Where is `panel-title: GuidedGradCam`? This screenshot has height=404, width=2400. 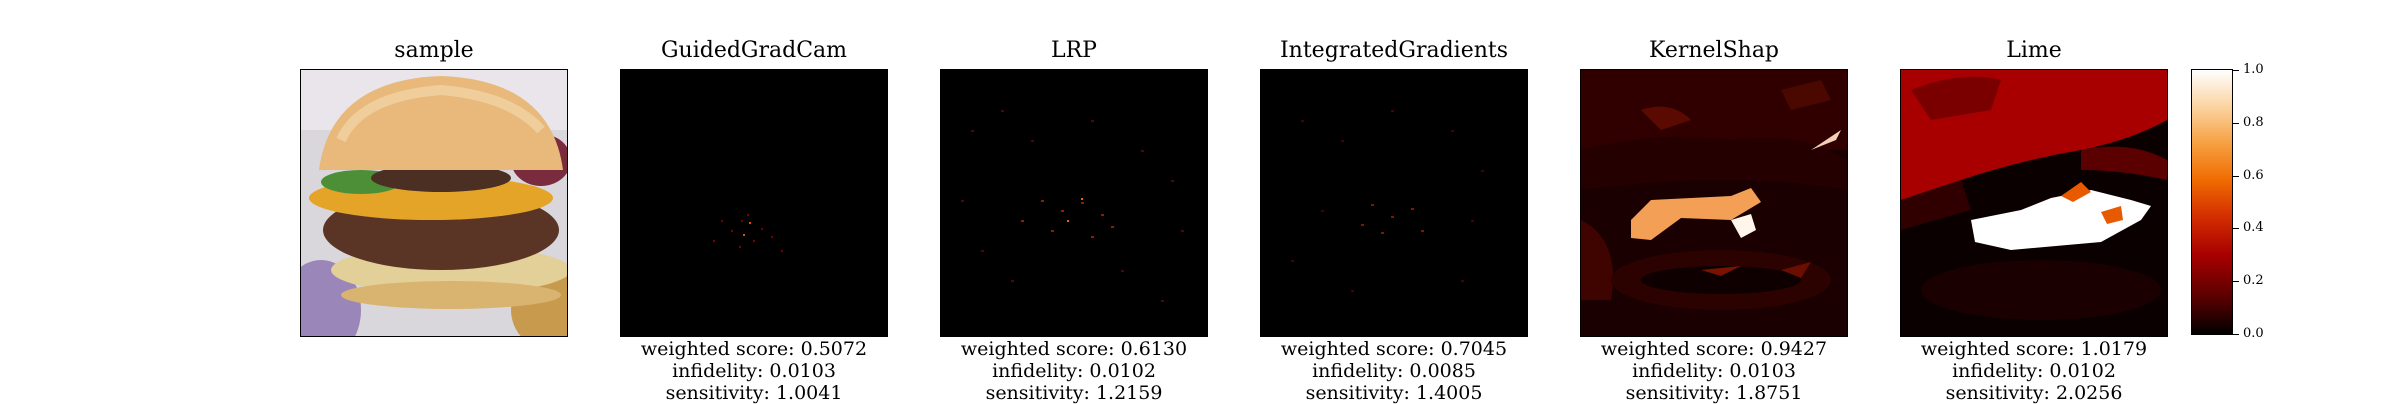
panel-title: GuidedGradCam is located at coordinates (754, 50).